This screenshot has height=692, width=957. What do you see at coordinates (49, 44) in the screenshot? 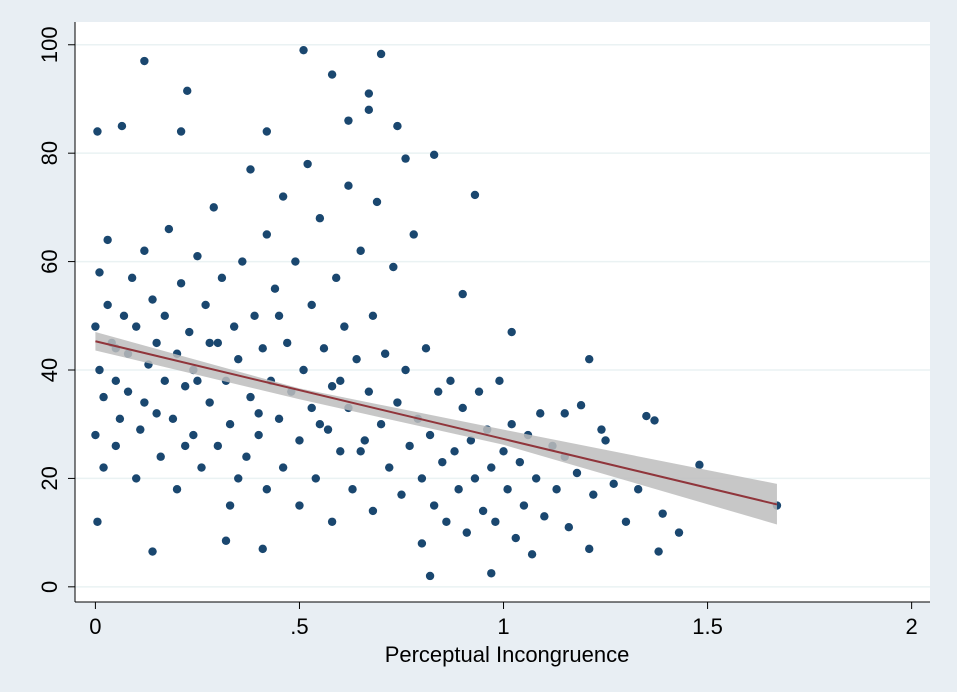
I see `y-tick-label: 100` at bounding box center [49, 44].